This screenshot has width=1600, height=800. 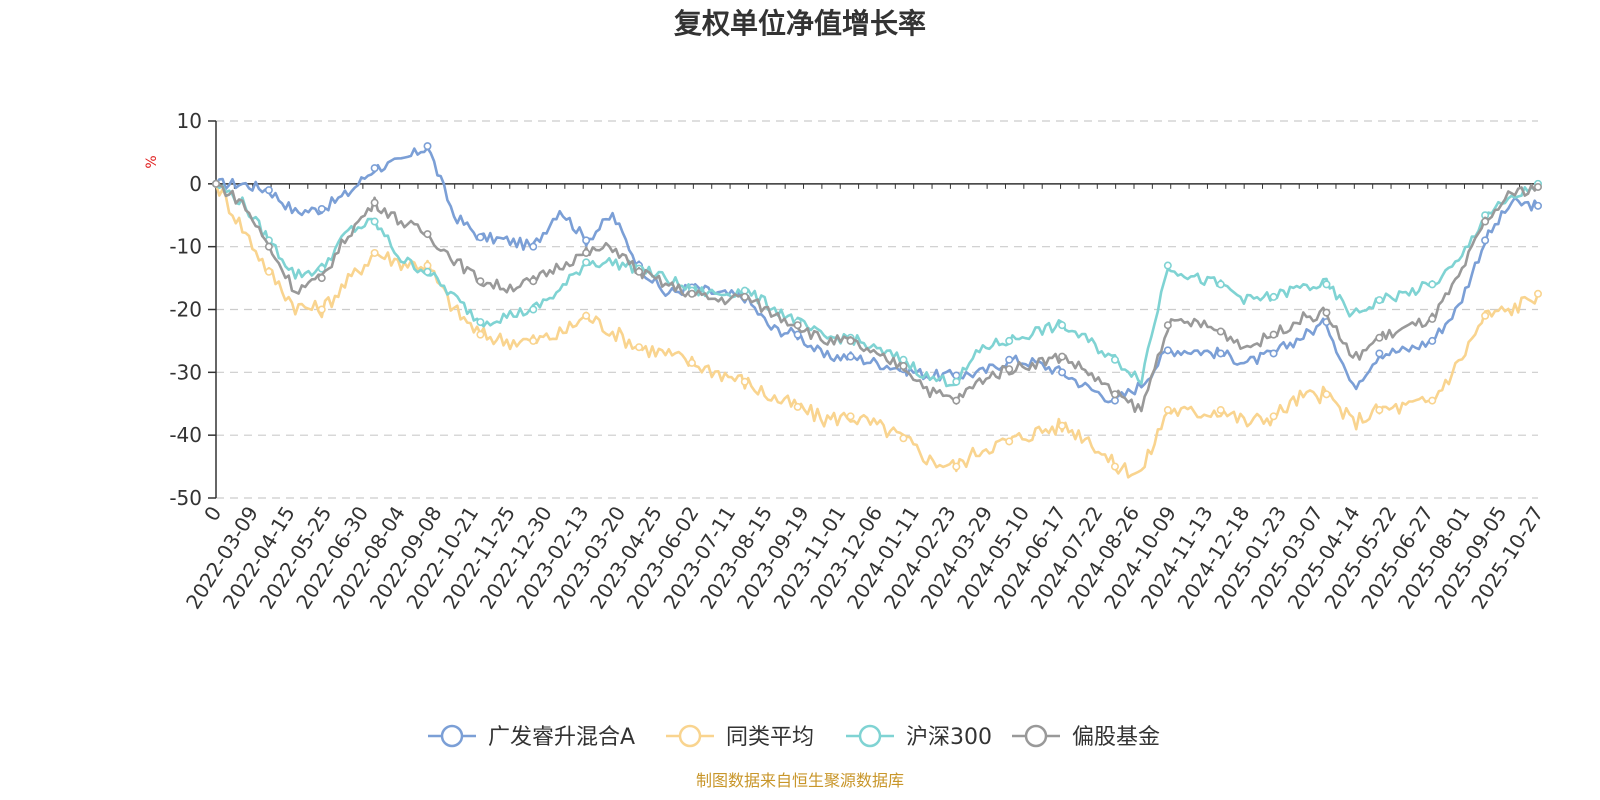 What do you see at coordinates (152, 161) in the screenshot?
I see `y-axis-unit: %` at bounding box center [152, 161].